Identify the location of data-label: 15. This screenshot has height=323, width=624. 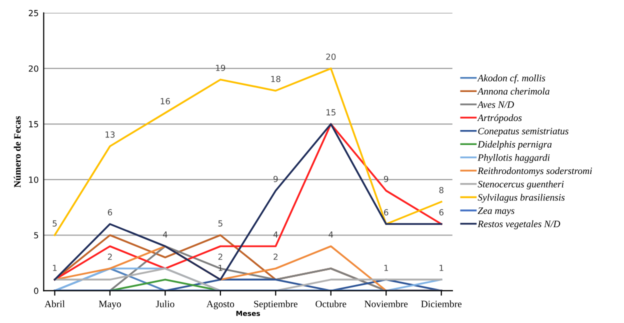
(331, 112).